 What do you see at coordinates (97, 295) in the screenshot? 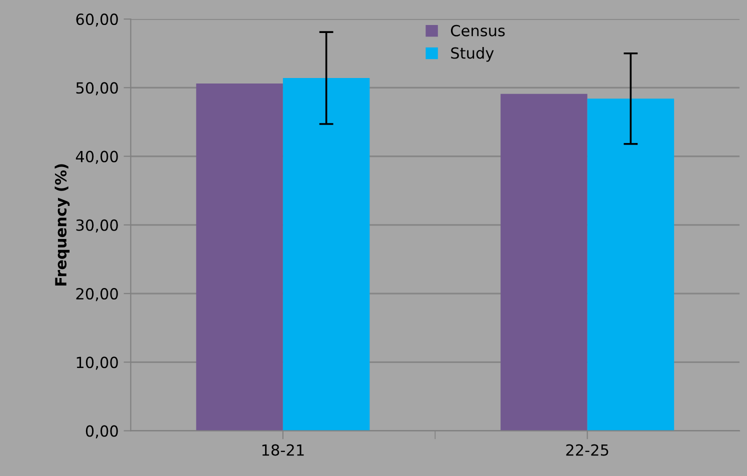
I see `y-tick-label: 20,00` at bounding box center [97, 295].